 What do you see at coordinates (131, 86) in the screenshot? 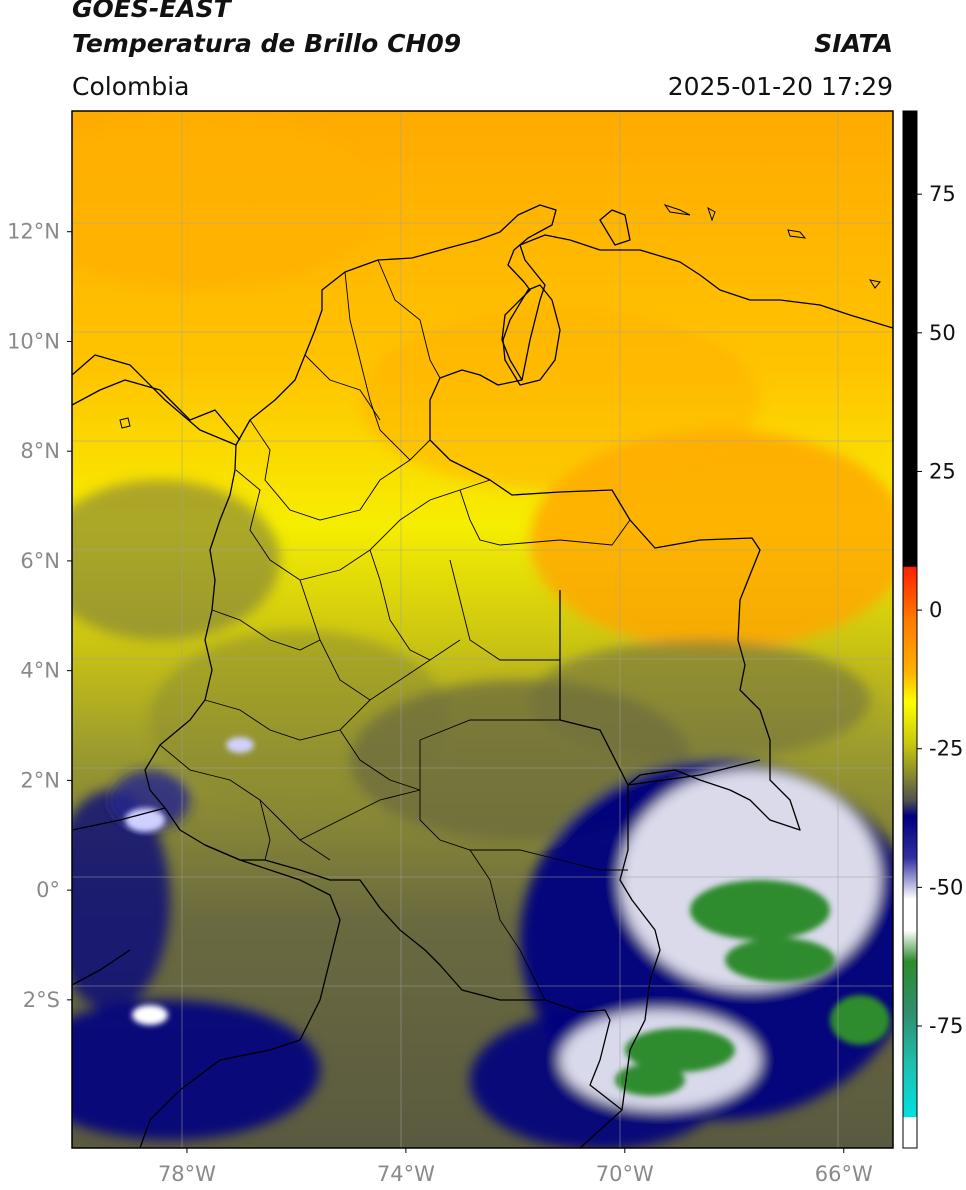
I see `region-label: Colombia` at bounding box center [131, 86].